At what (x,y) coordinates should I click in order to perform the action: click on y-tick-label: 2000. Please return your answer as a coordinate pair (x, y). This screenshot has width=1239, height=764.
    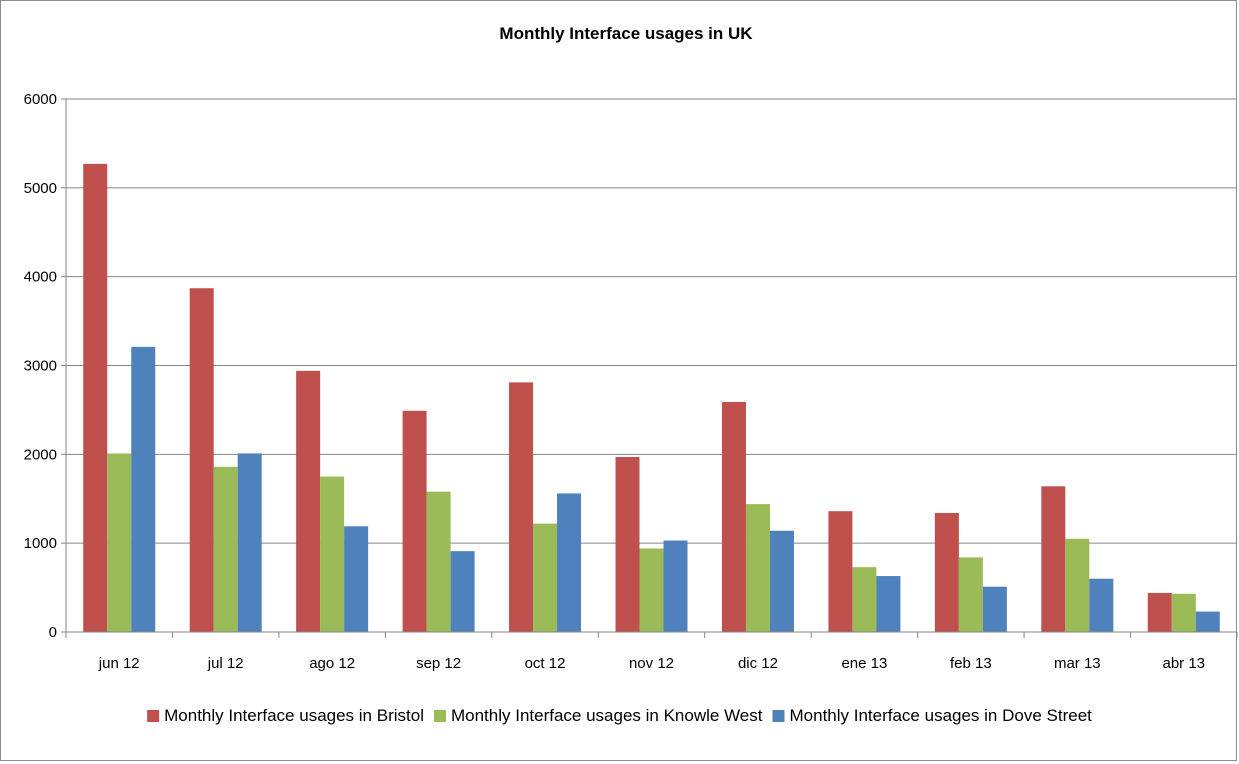
    Looking at the image, I should click on (40, 454).